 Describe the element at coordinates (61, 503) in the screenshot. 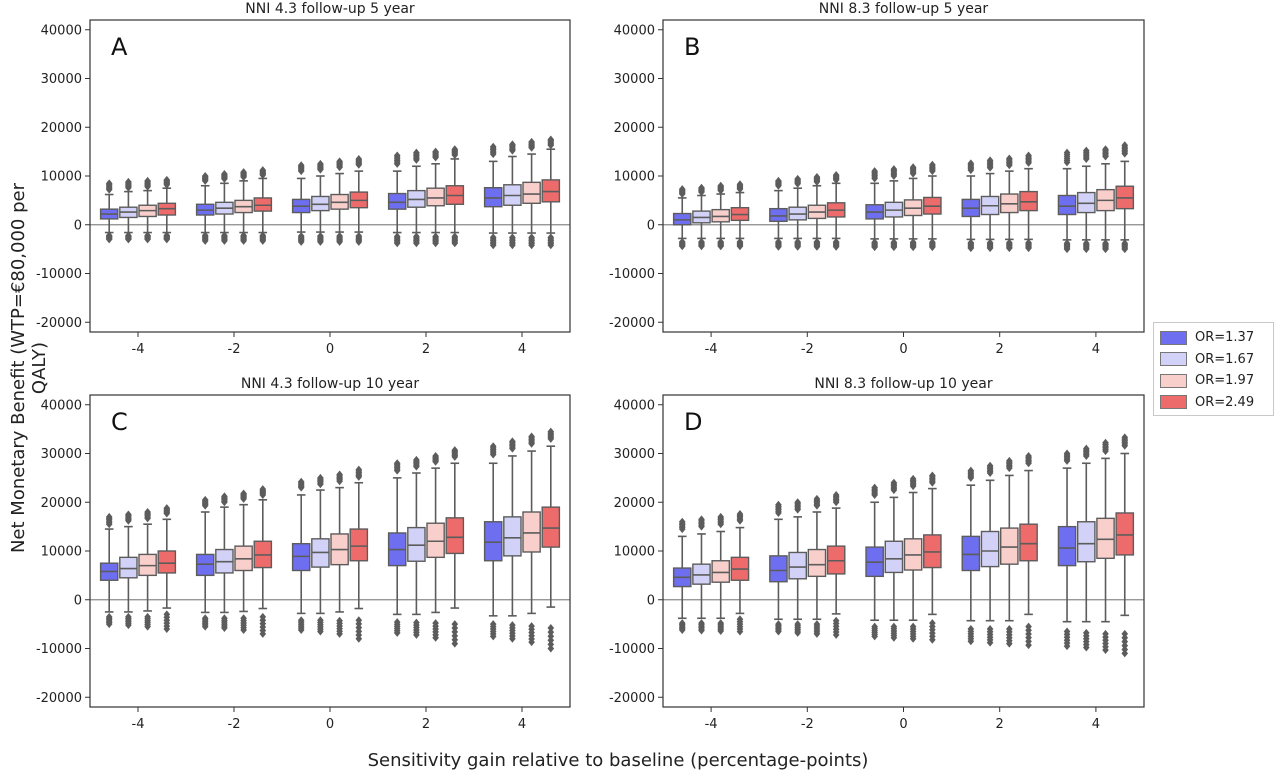

I see `y-tick-label: 20000` at that location.